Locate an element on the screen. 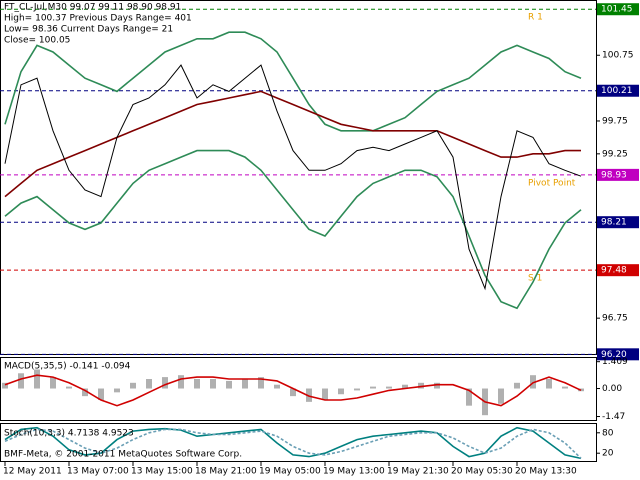 The width and height of the screenshot is (640, 480). info-line: Close= 100.05 is located at coordinates (37, 41).